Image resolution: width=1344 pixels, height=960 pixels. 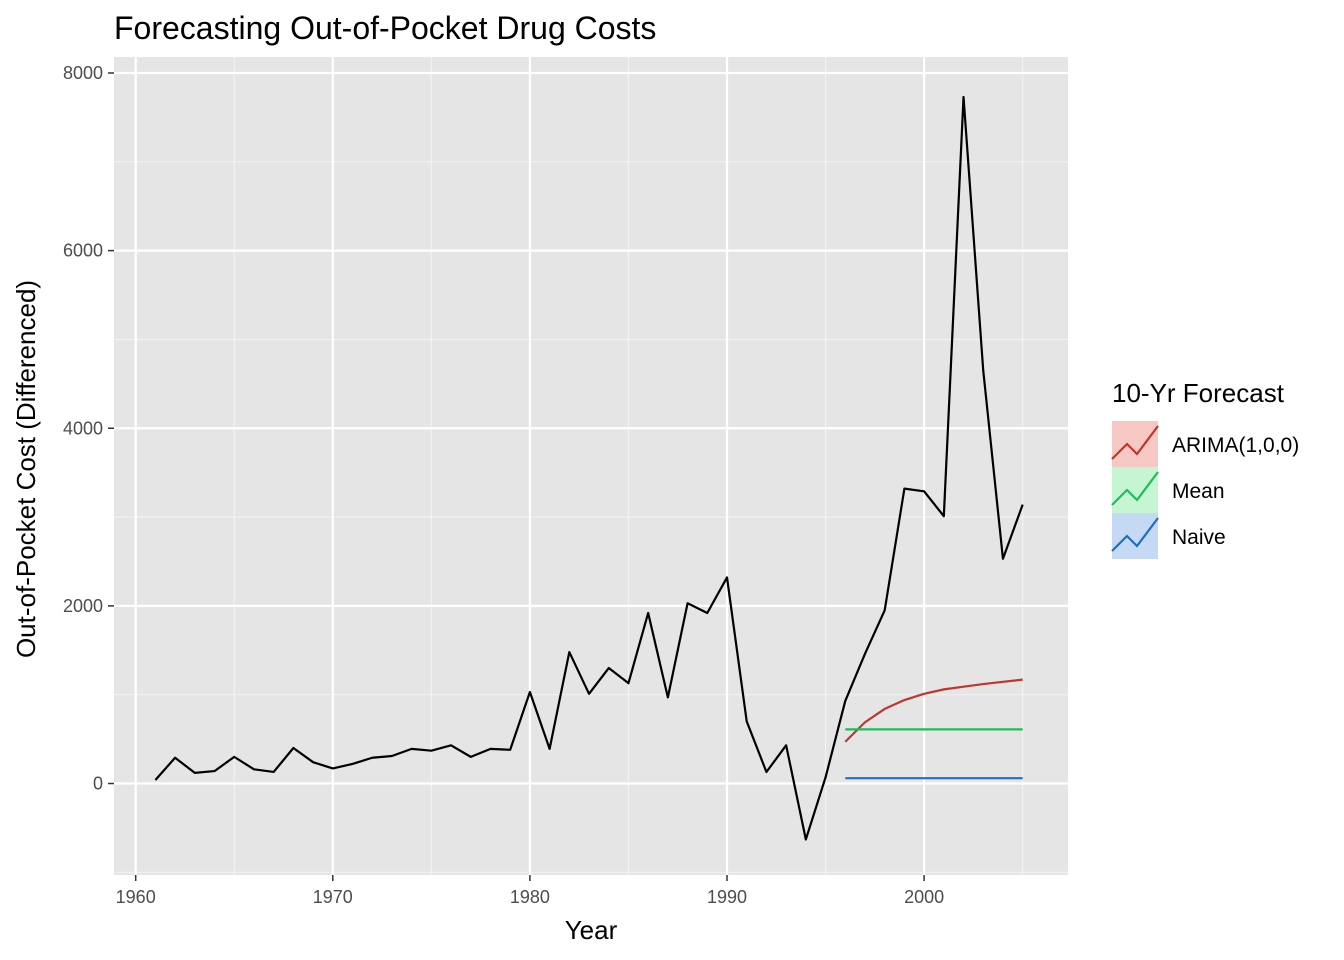 I want to click on y-axis: 0 2000 4000 6000 8000, so click(x=88, y=428).